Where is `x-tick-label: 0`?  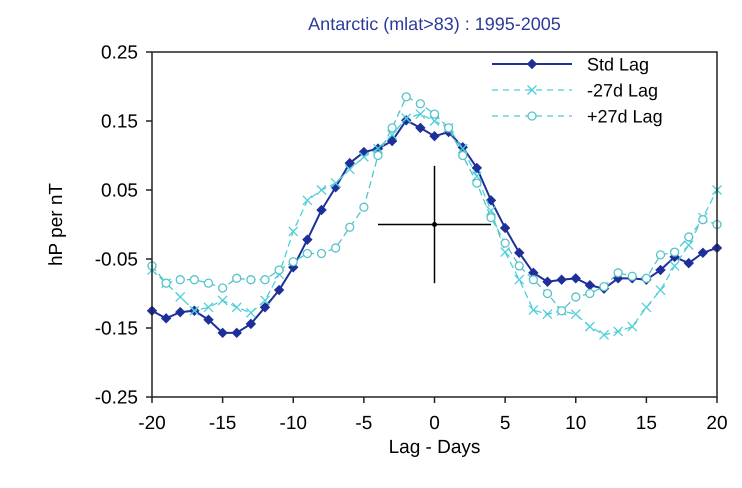
x-tick-label: 0 is located at coordinates (434, 423).